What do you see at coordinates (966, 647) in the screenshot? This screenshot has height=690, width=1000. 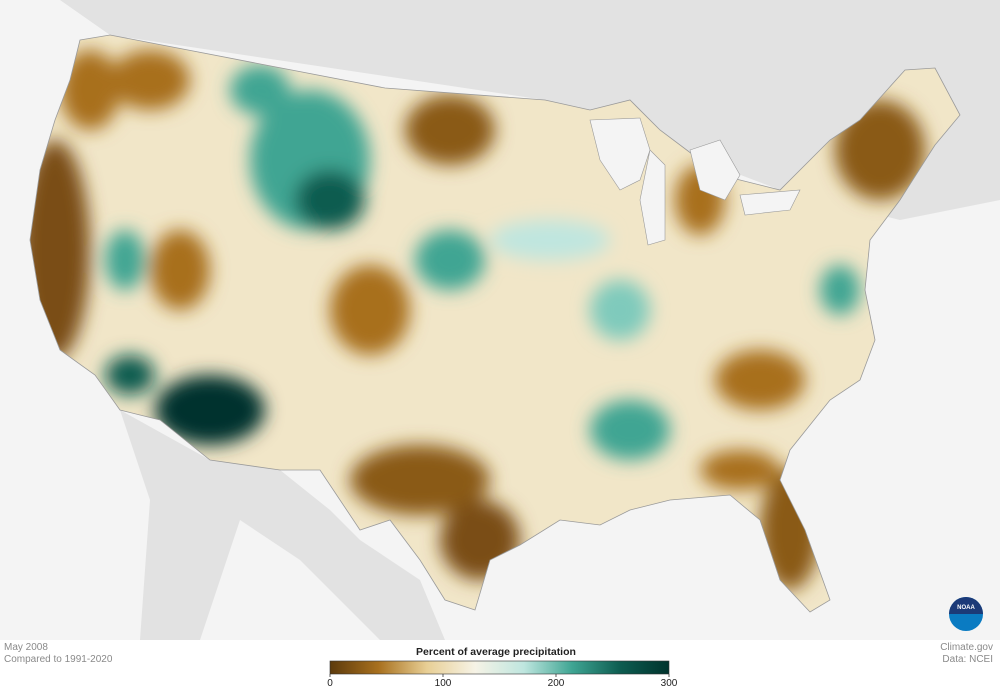 I see `credit-site: Climate.gov` at bounding box center [966, 647].